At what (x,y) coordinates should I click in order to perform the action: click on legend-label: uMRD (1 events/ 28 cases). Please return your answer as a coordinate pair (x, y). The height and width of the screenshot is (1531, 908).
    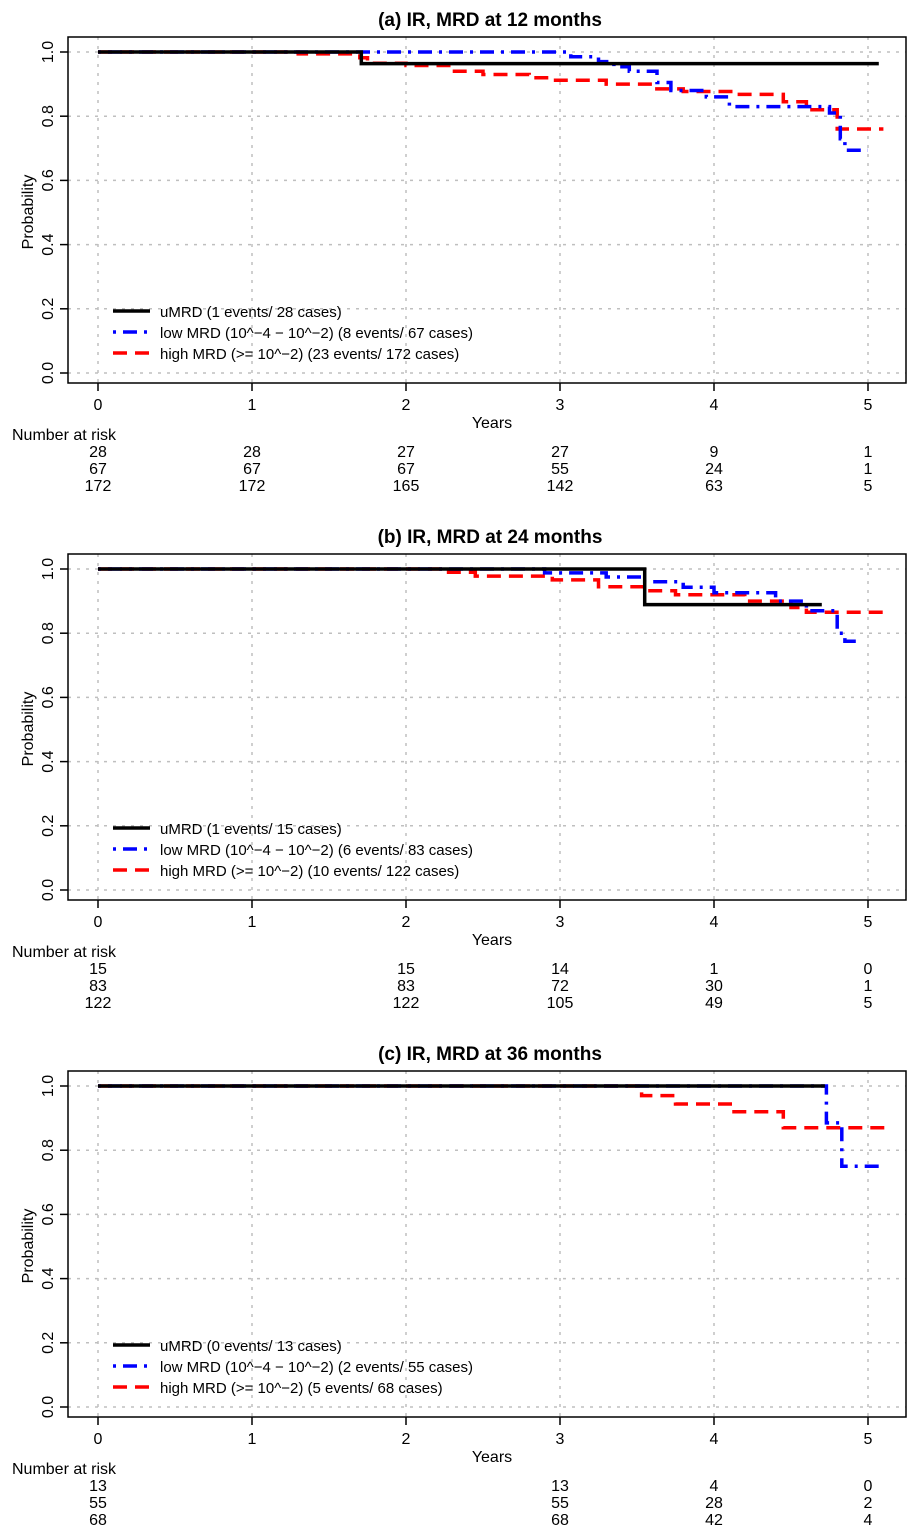
    Looking at the image, I should click on (251, 312).